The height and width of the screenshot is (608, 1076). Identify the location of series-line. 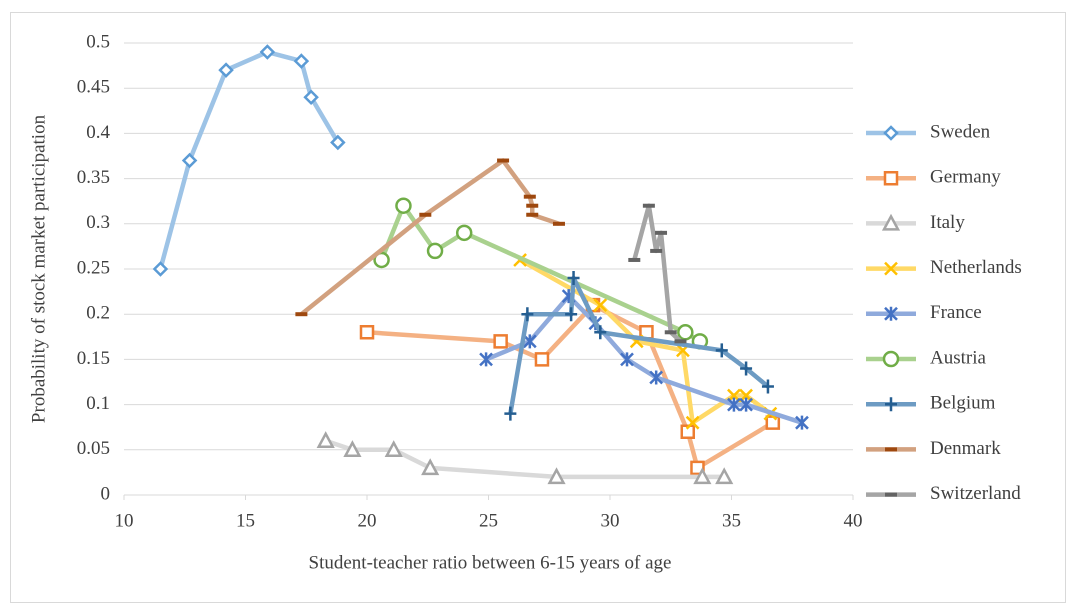
(639, 345).